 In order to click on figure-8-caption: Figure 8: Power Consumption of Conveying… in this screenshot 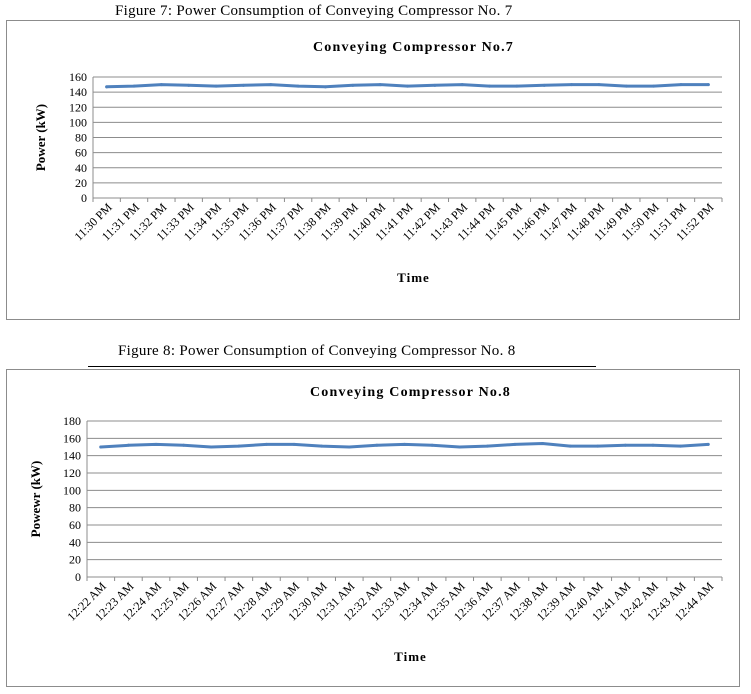, I will do `click(317, 351)`.